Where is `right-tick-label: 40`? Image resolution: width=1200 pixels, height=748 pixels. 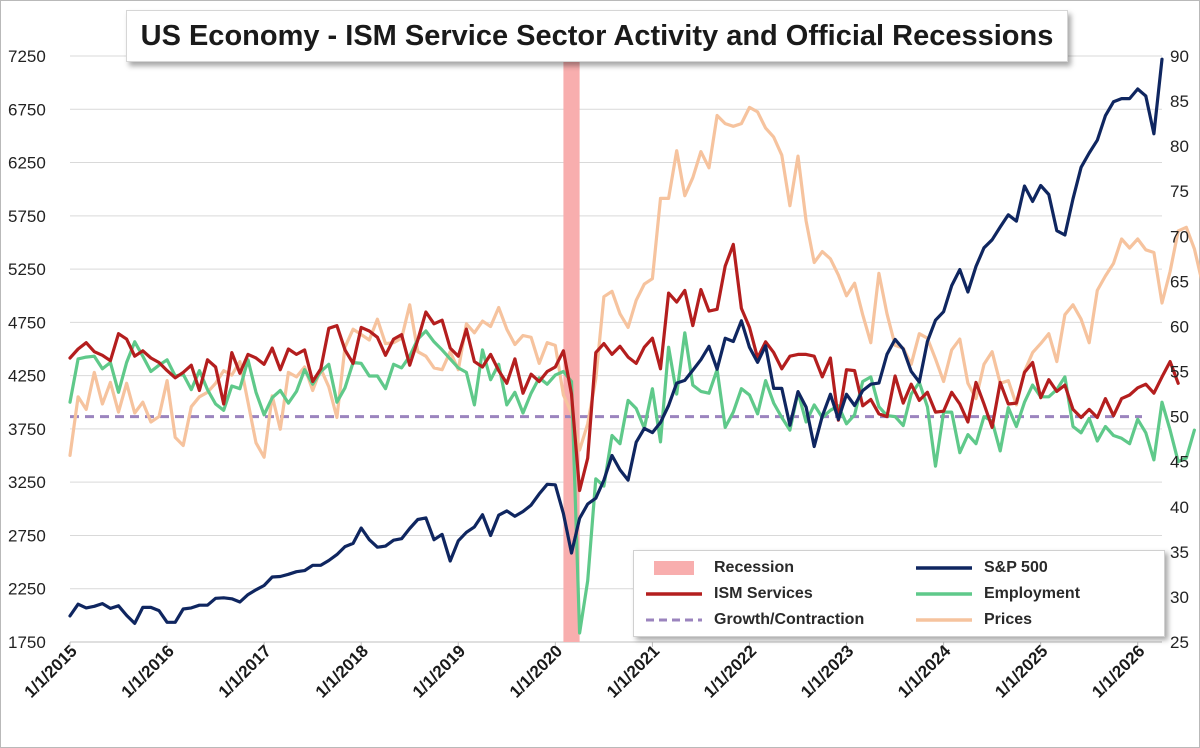
right-tick-label: 40 is located at coordinates (1179, 507).